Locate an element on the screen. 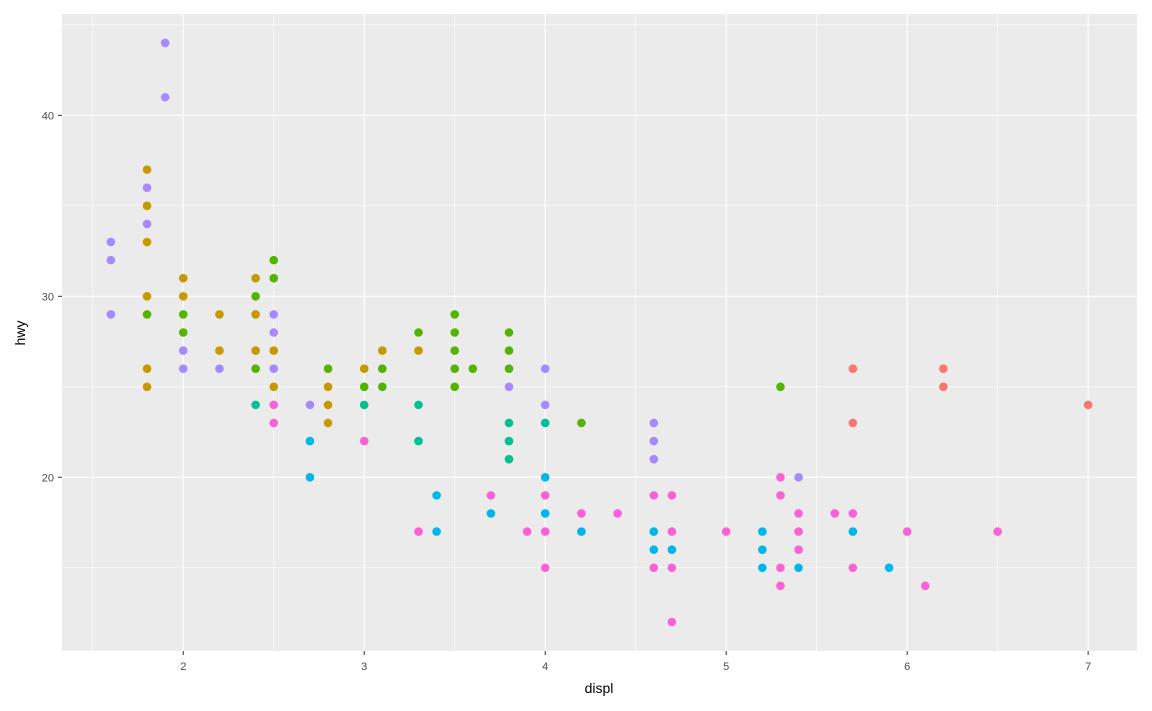 The height and width of the screenshot is (711, 1152). x-tick-label: 6 is located at coordinates (907, 667).